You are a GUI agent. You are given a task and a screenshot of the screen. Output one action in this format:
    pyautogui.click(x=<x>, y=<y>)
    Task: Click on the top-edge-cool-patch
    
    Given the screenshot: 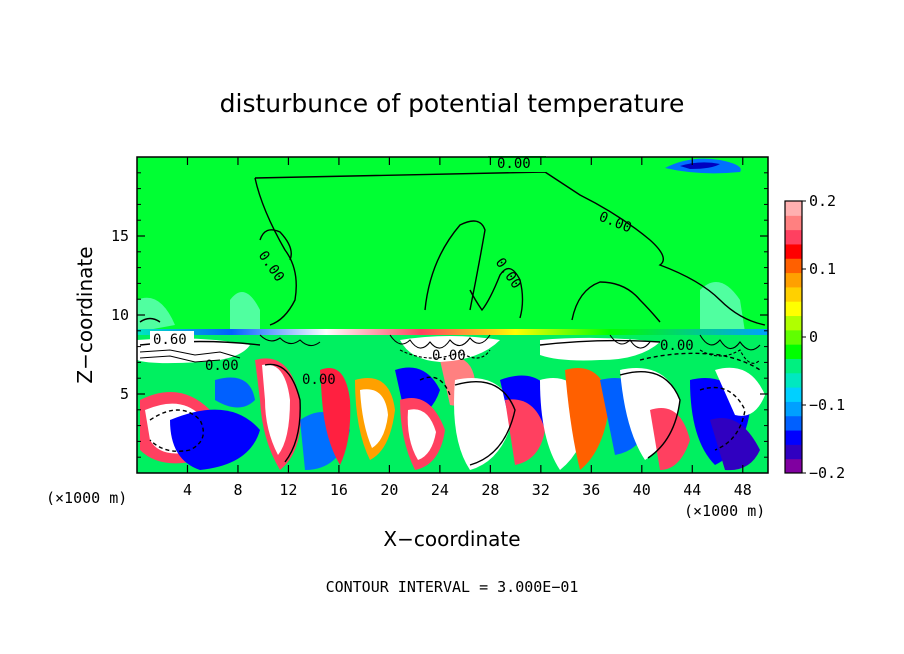 What is the action you would take?
    pyautogui.click(x=700, y=165)
    